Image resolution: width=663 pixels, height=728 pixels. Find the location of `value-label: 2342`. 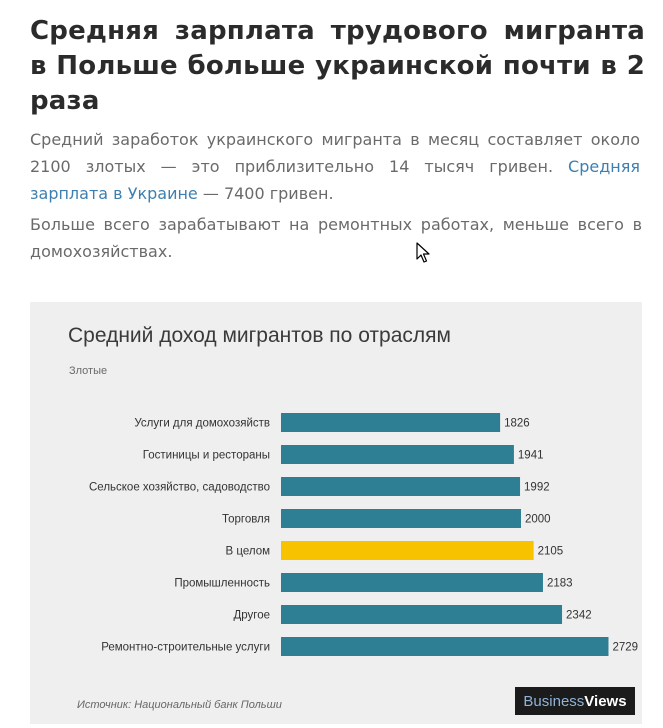

value-label: 2342 is located at coordinates (579, 616).